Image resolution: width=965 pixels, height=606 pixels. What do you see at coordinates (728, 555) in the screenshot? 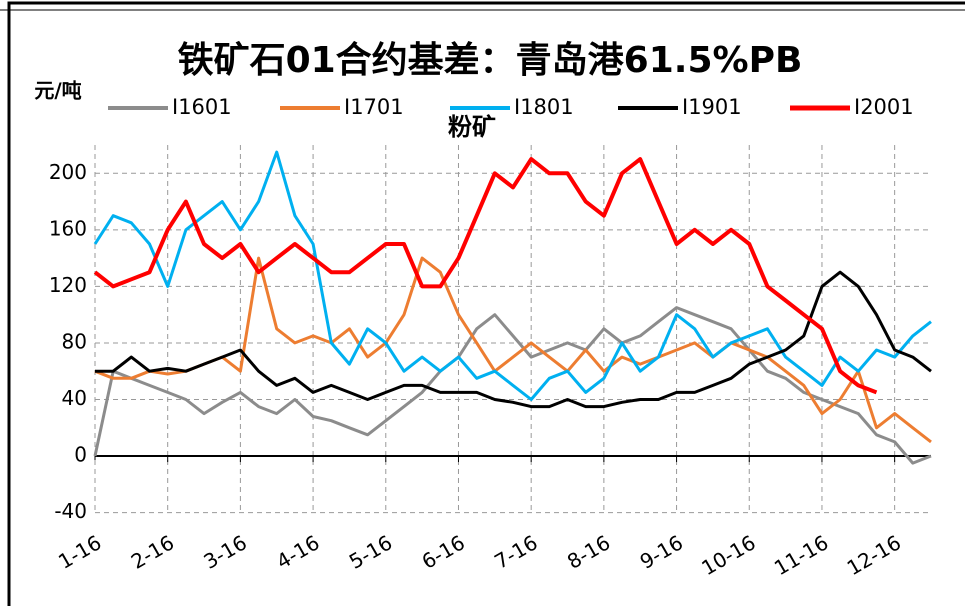
I see `x-tick-label: 10-16` at bounding box center [728, 555].